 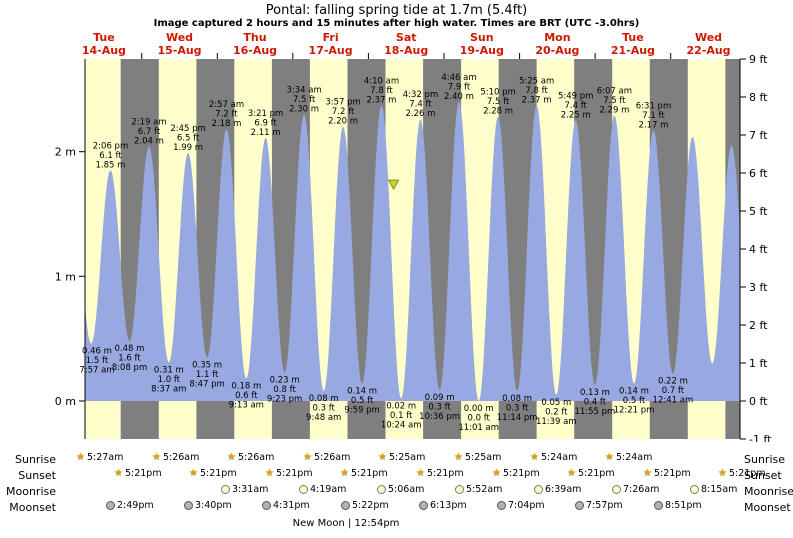 What do you see at coordinates (401, 416) in the screenshot?
I see `svg-text: 0.1 ft` at bounding box center [401, 416].